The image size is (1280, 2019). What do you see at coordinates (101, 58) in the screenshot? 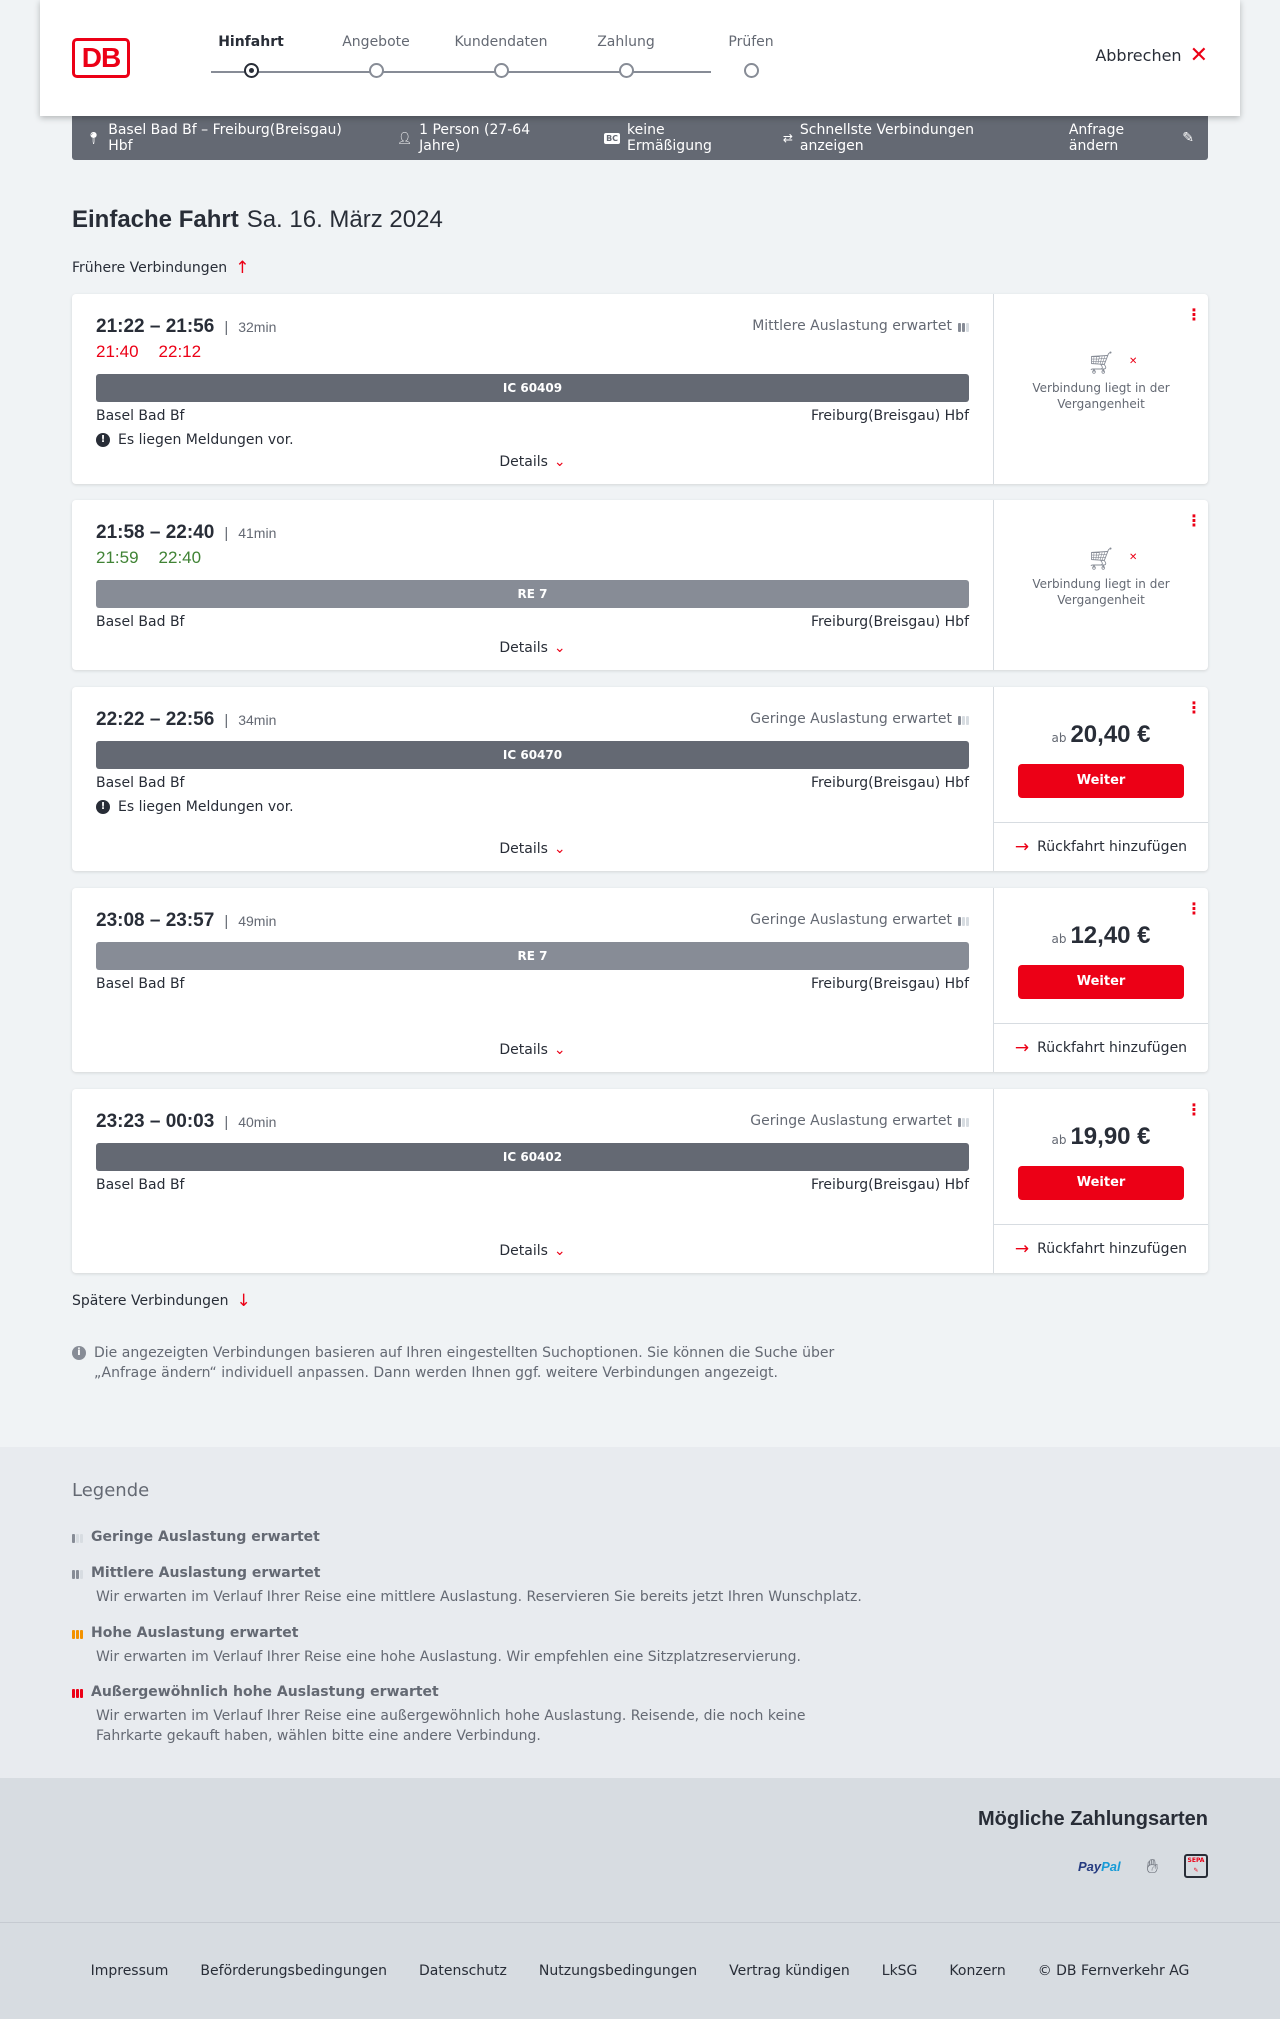
I see `db-logo: DB` at bounding box center [101, 58].